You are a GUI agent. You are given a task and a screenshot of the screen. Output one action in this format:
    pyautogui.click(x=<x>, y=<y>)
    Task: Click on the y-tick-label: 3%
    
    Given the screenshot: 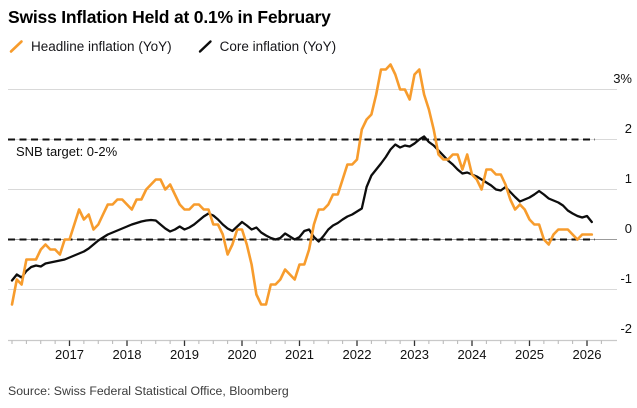 What is the action you would take?
    pyautogui.click(x=622, y=78)
    